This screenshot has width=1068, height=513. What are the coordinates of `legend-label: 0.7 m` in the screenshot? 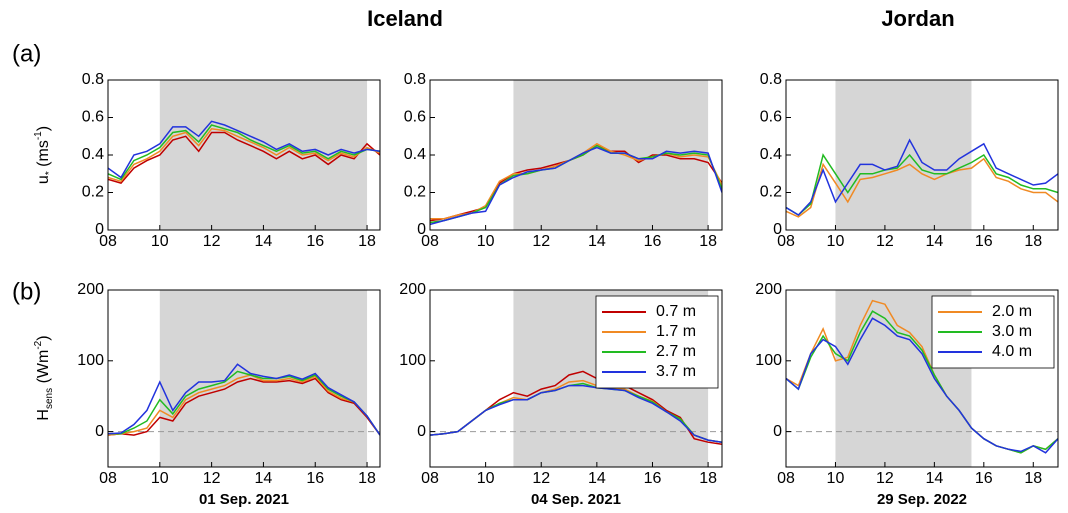 It's located at (676, 311).